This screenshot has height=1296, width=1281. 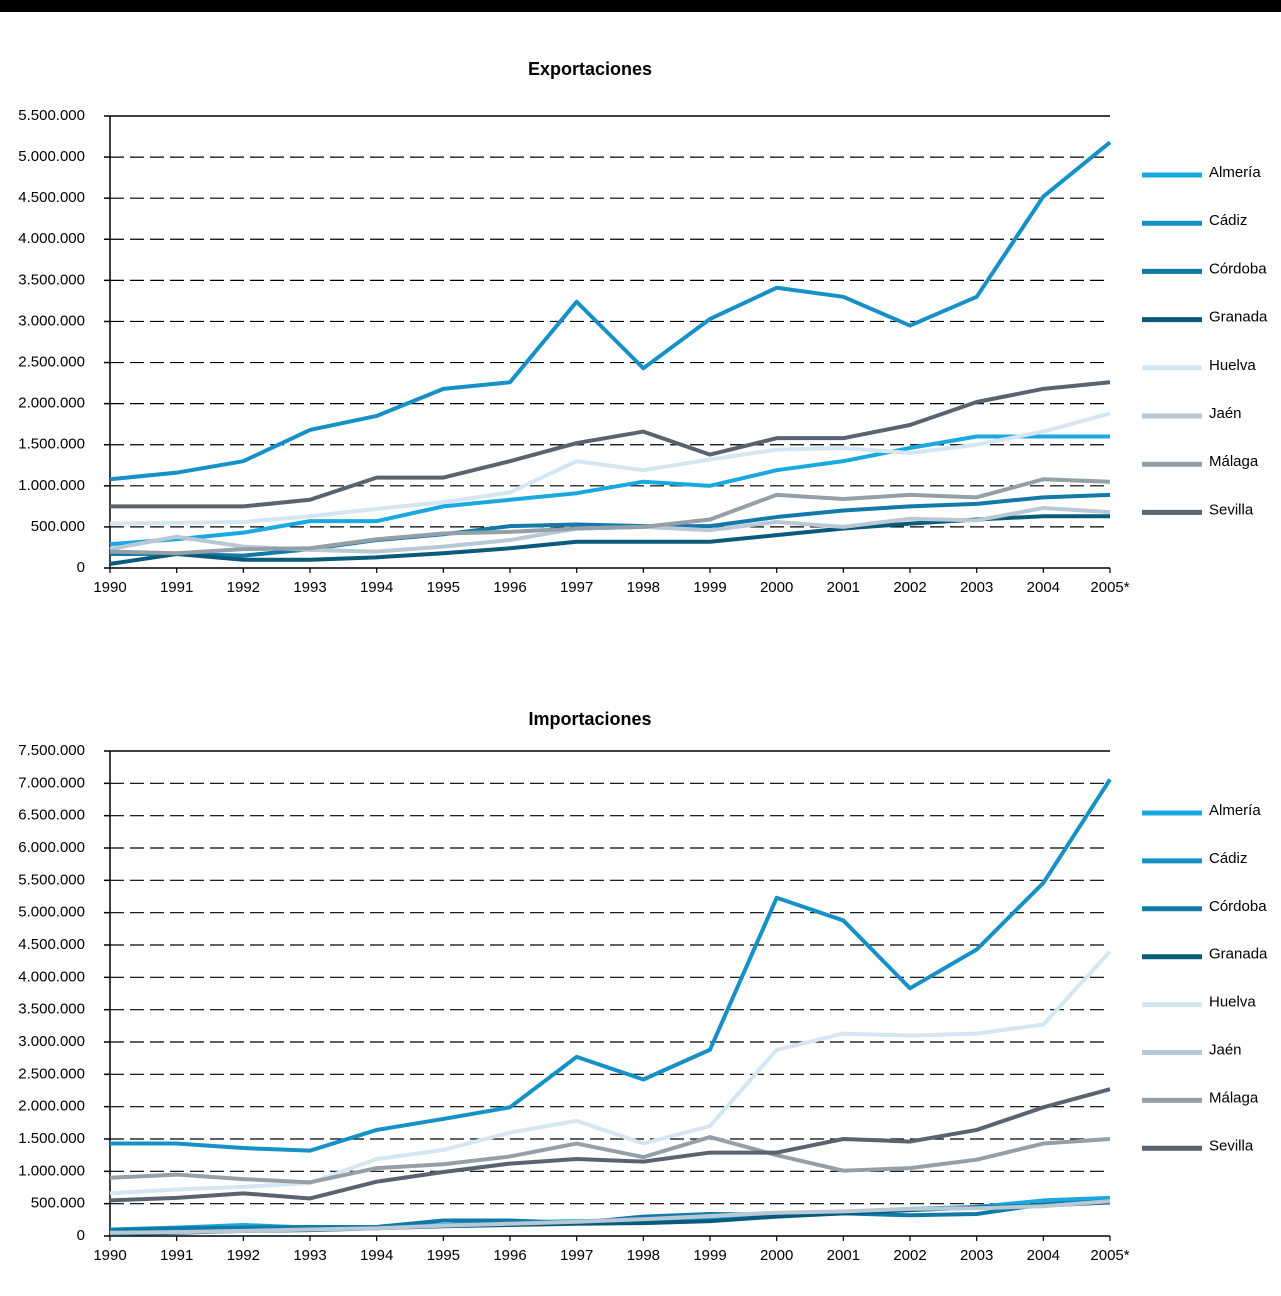 What do you see at coordinates (51, 847) in the screenshot?
I see `y-tick-label: 6.000.000` at bounding box center [51, 847].